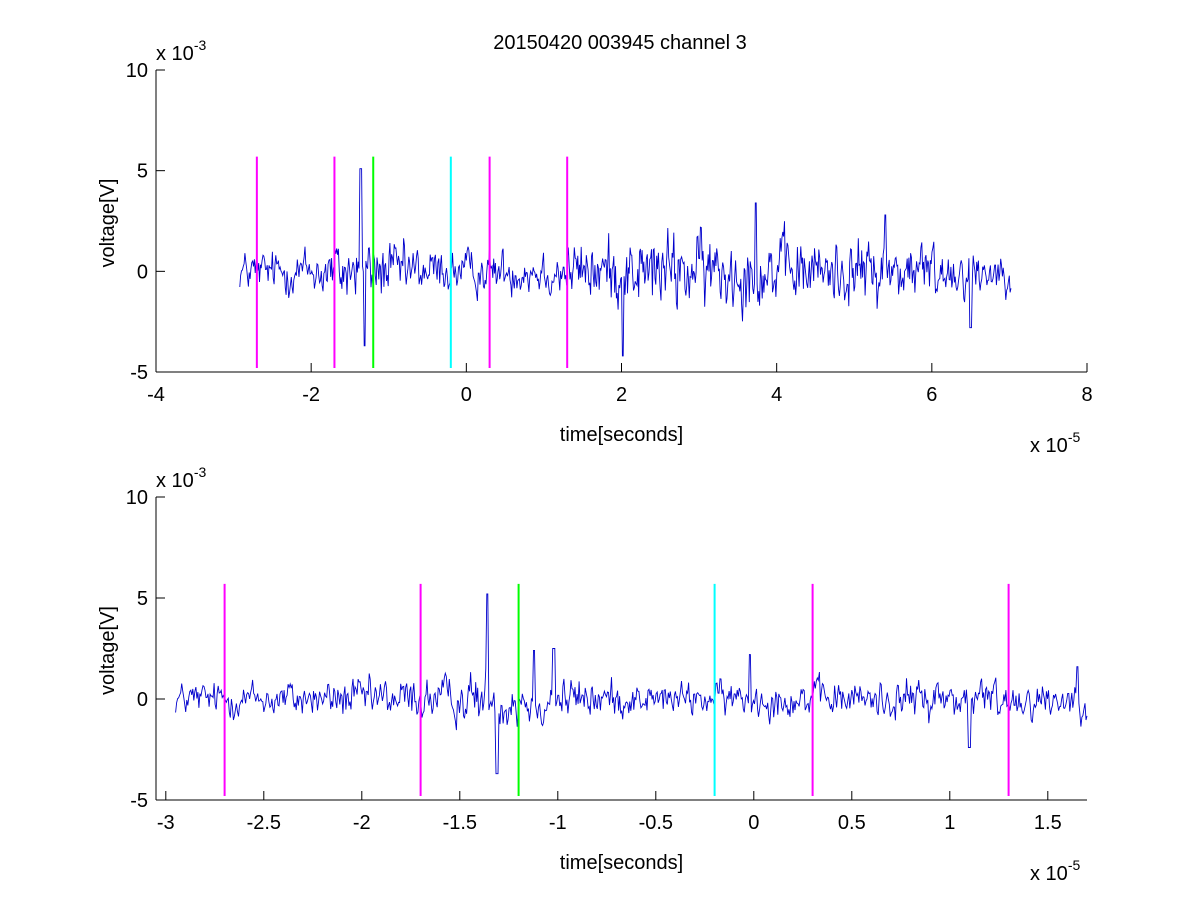 This screenshot has height=901, width=1200. I want to click on y-exponent-base-bottom: x 10, so click(175, 481).